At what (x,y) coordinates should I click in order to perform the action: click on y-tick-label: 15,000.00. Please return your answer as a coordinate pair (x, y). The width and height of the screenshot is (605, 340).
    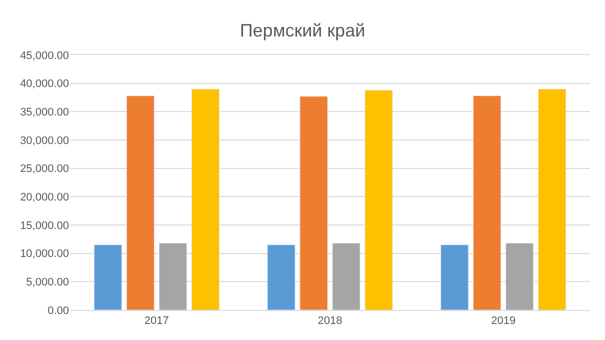
    Looking at the image, I should click on (44, 226).